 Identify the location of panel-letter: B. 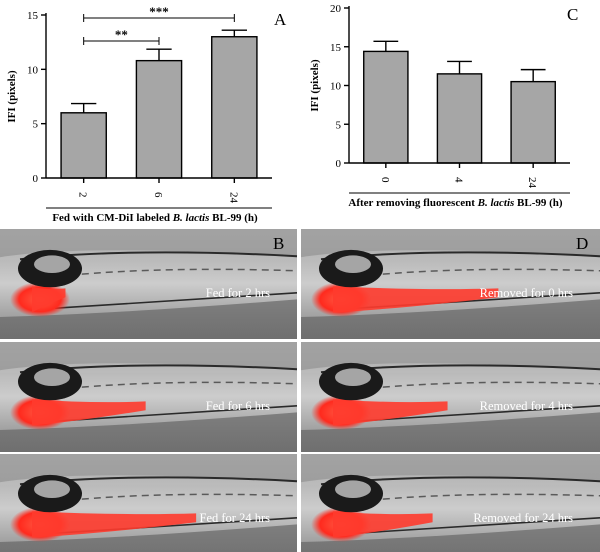
(278, 243).